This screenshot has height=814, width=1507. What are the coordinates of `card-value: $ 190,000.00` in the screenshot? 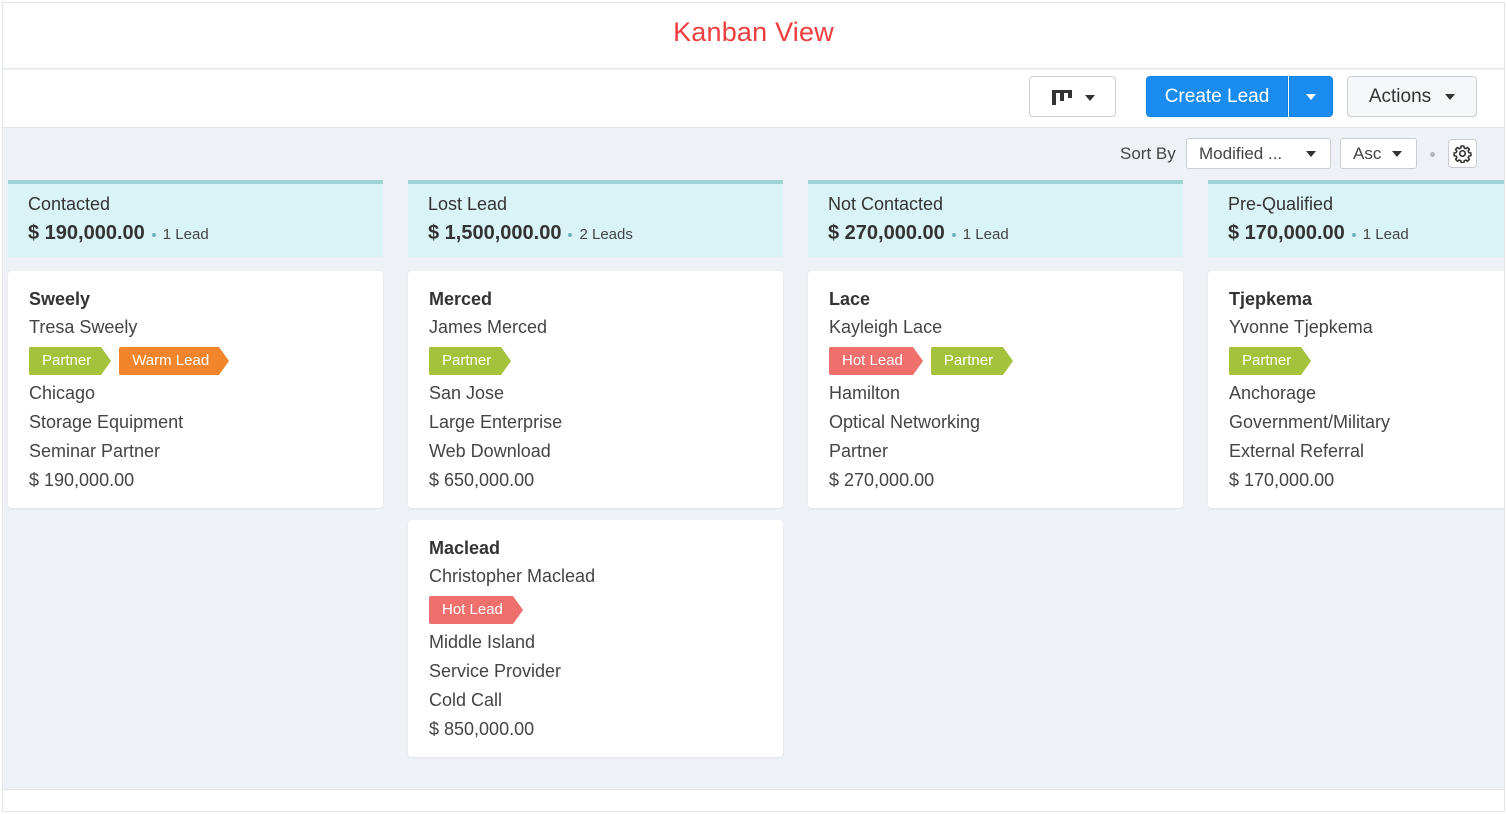 It's located at (82, 480).